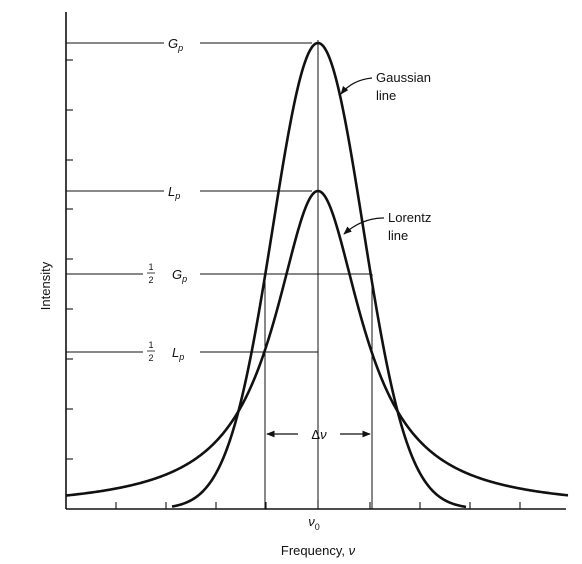 The height and width of the screenshot is (564, 582). Describe the element at coordinates (356, 86) in the screenshot. I see `gaussian-pointer-arrow` at that location.